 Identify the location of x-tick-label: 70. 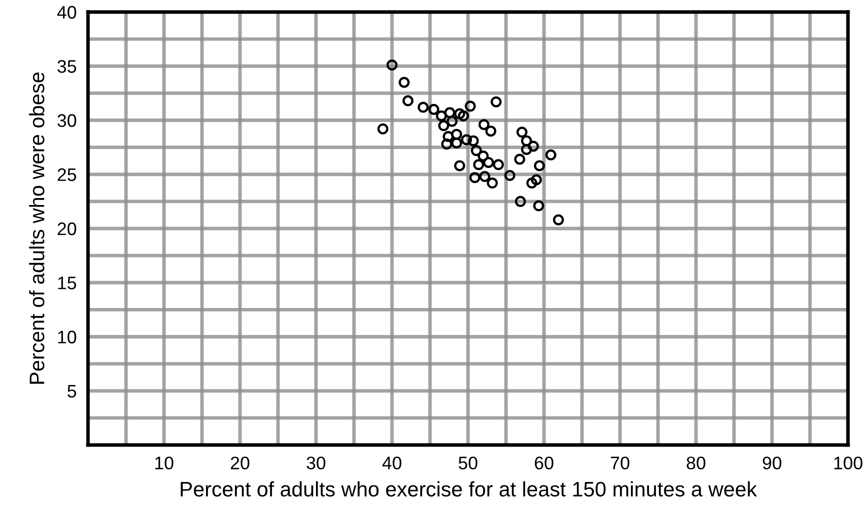
(620, 463).